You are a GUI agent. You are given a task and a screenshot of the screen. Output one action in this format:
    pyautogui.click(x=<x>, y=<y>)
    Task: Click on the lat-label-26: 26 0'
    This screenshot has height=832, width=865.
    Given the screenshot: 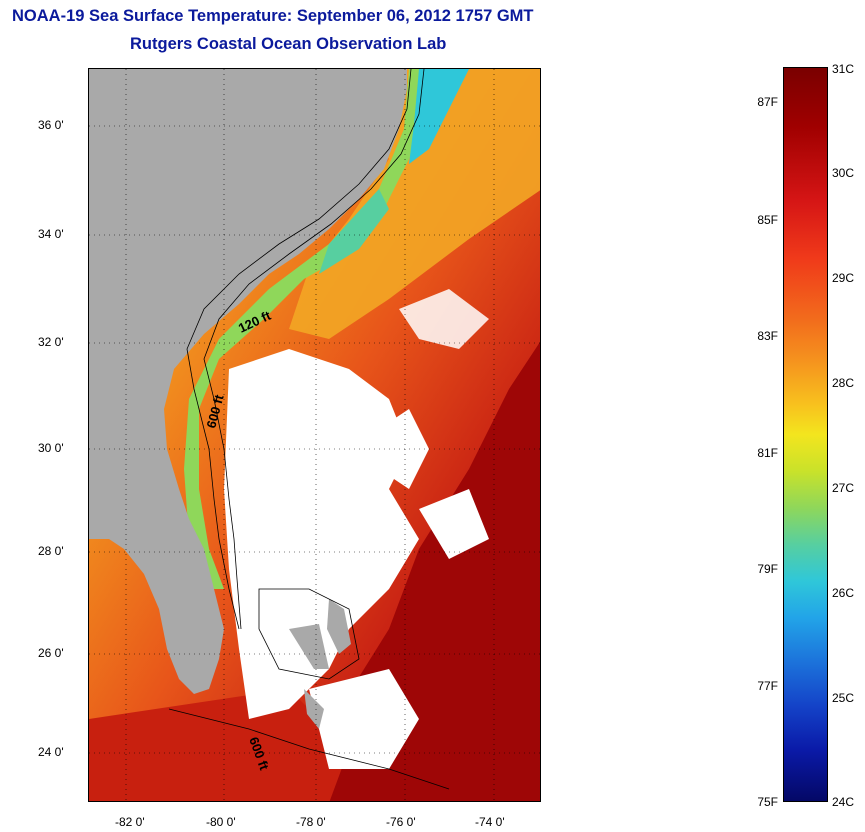 What is the action you would take?
    pyautogui.click(x=51, y=653)
    